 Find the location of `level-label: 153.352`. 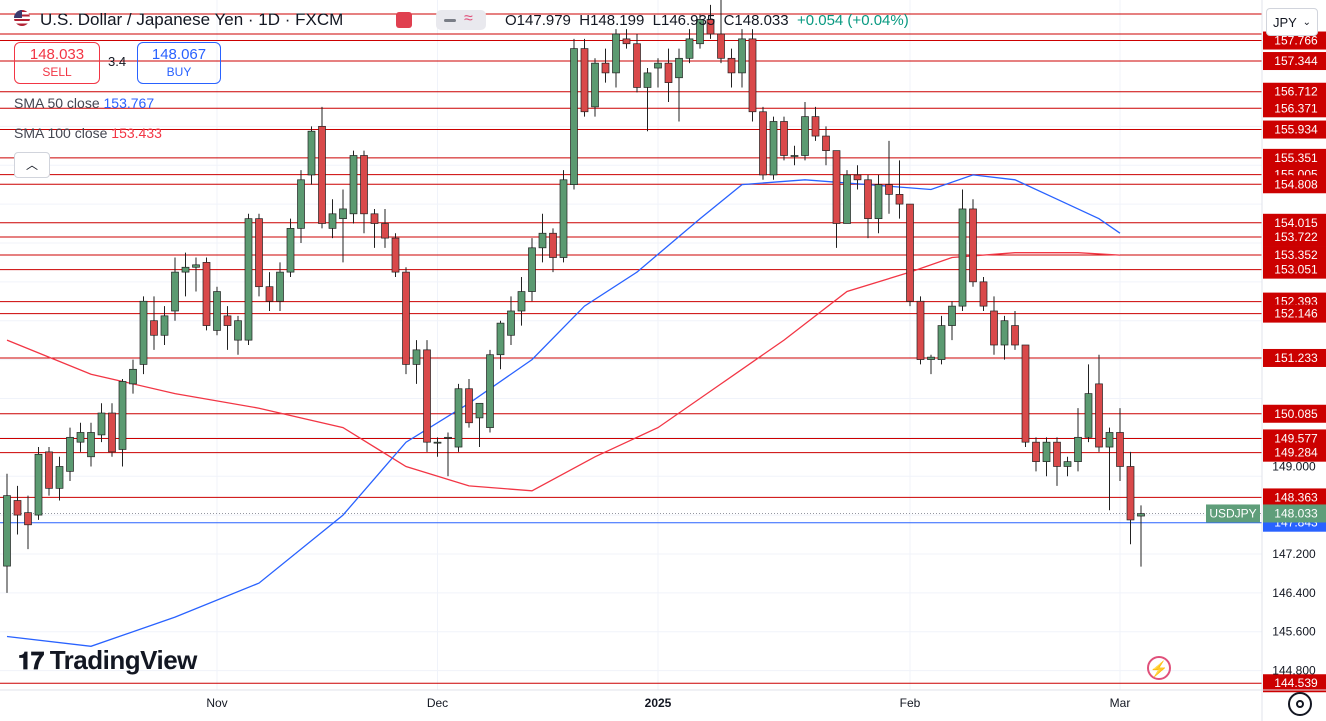

level-label: 153.352 is located at coordinates (1296, 255).